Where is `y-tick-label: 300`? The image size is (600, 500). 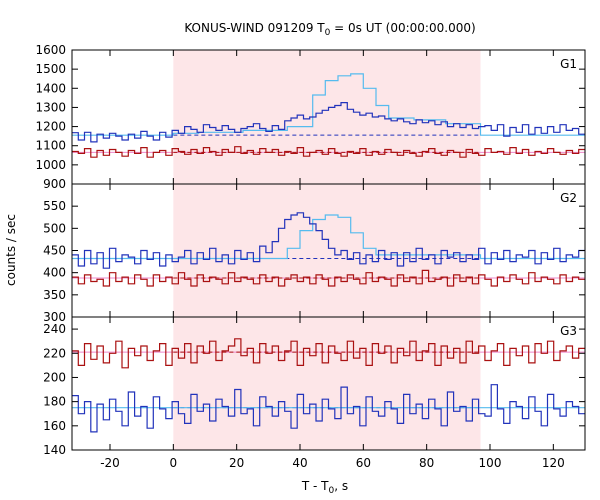
y-tick-label: 300 is located at coordinates (54, 317).